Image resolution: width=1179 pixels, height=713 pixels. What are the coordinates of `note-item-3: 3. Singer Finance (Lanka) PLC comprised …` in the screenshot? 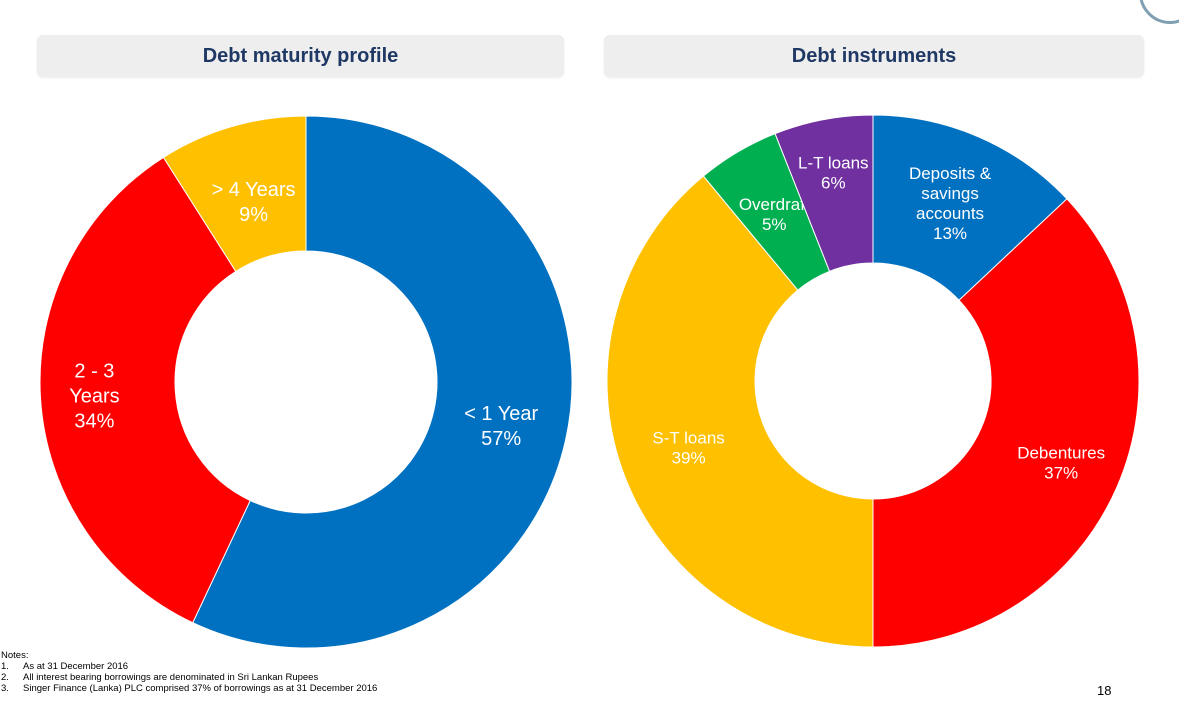 It's located at (189, 688).